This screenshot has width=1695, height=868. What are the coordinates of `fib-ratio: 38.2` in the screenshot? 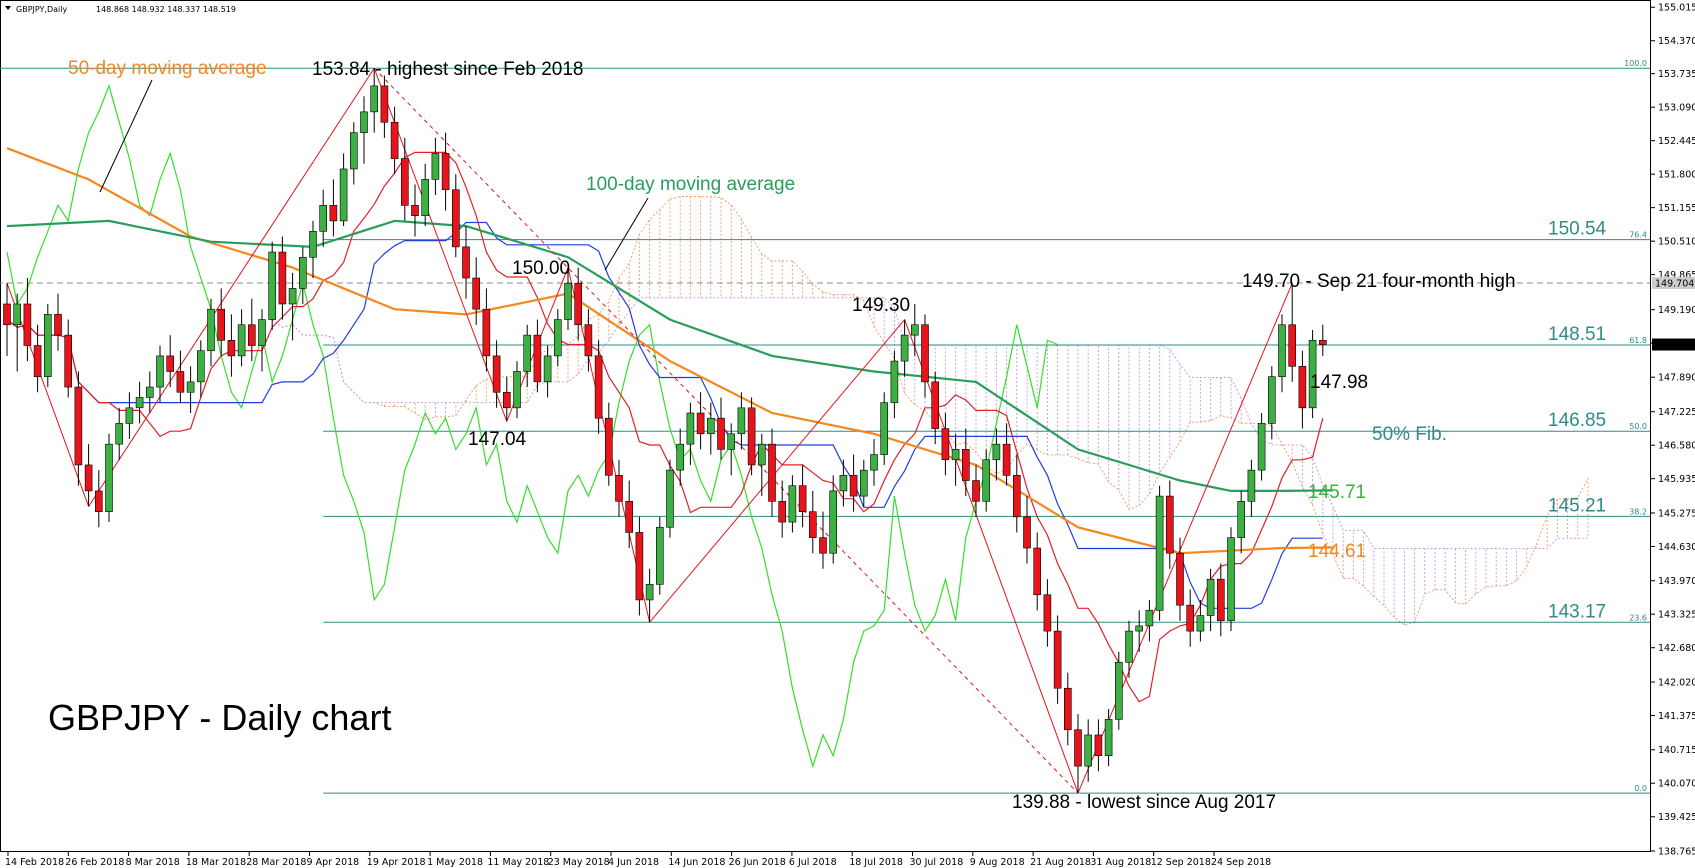 It's located at (1638, 511).